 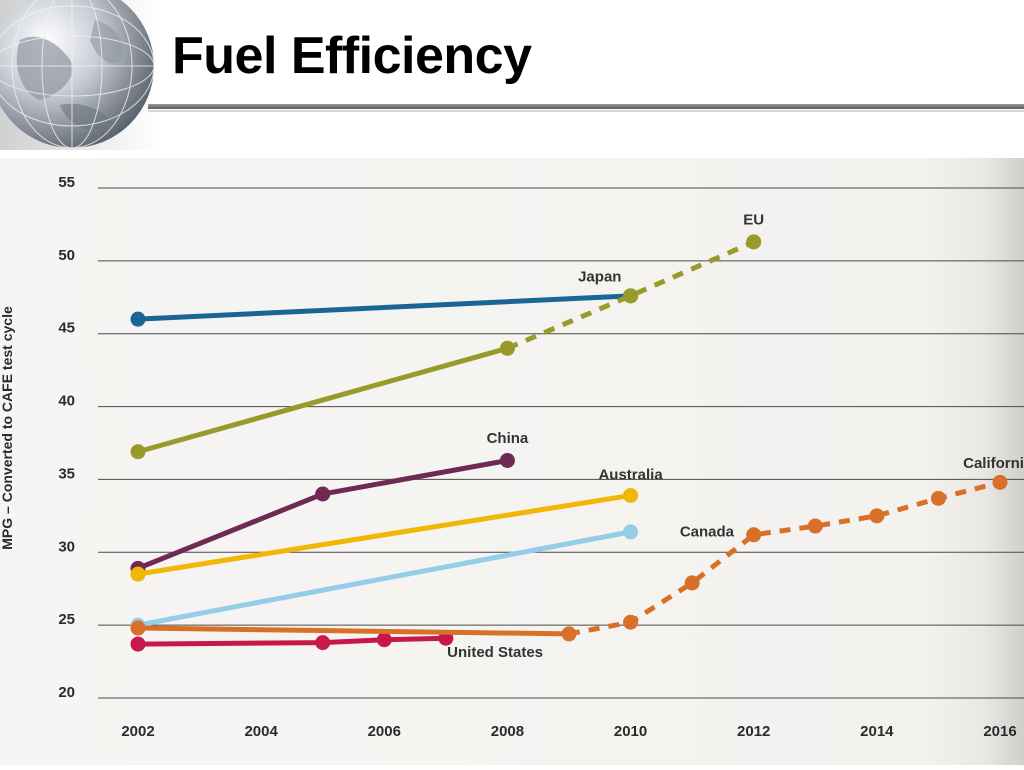 What do you see at coordinates (568, 731) in the screenshot?
I see `x-tick-labels: 2002 2004 2006 2008 2010 2012 2014 2016` at bounding box center [568, 731].